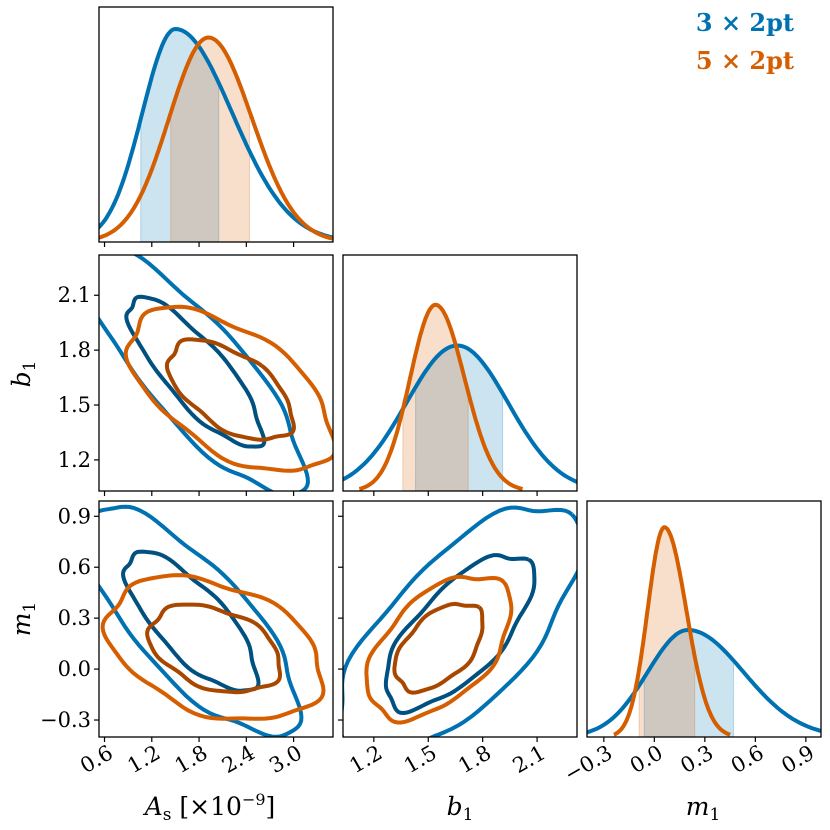 The height and width of the screenshot is (830, 830). Describe the element at coordinates (74, 516) in the screenshot. I see `ytick-label-m1: 0.9` at that location.